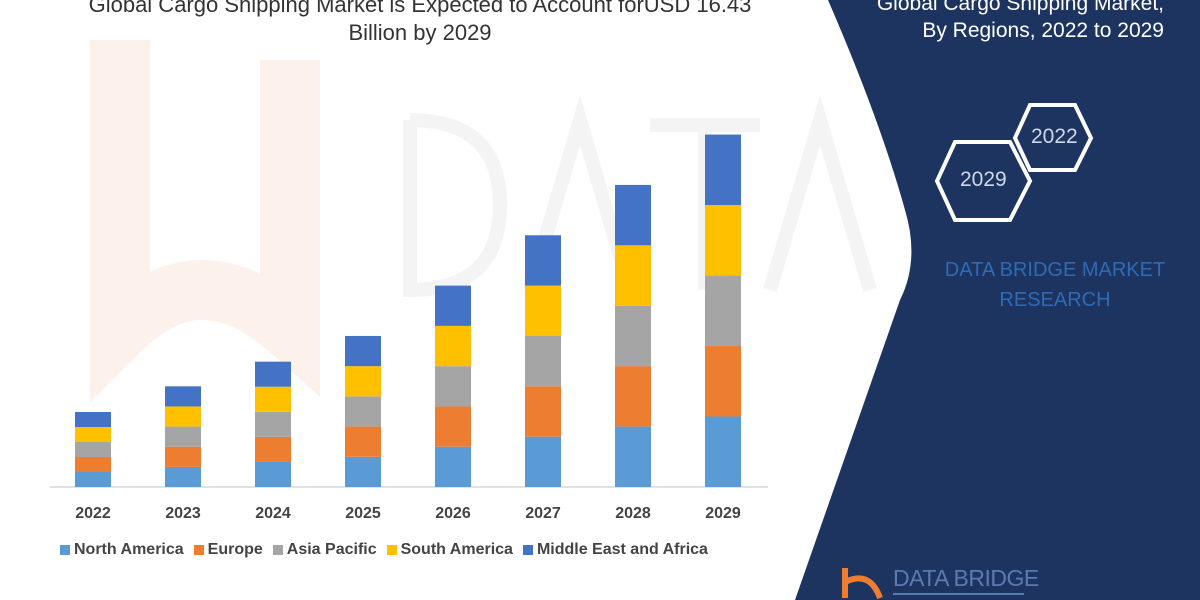 The width and height of the screenshot is (1200, 600). Describe the element at coordinates (93, 479) in the screenshot. I see `bar-segment-2022-north-america` at that location.